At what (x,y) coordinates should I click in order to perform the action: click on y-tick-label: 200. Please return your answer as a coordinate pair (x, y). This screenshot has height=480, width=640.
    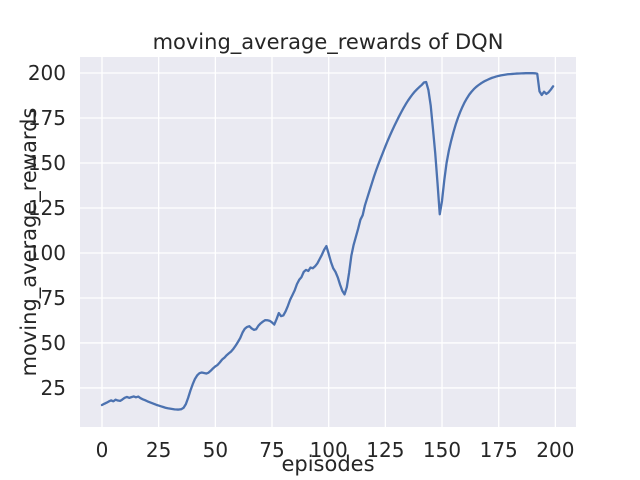
    Looking at the image, I should click on (46, 73).